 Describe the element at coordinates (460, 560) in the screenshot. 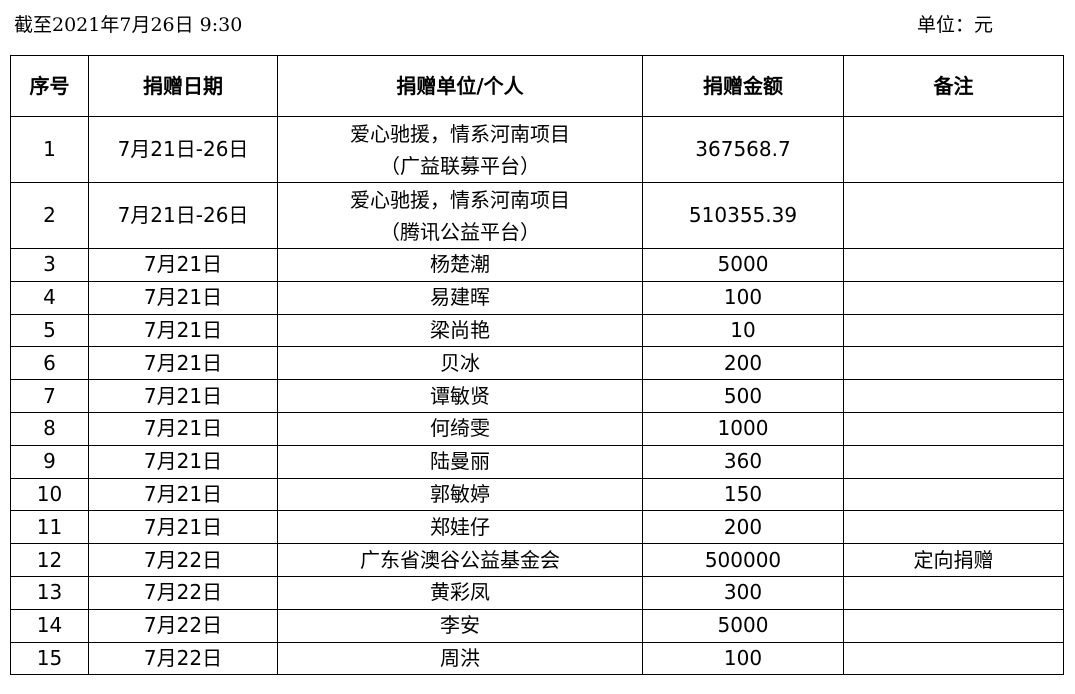

I see `cell-donor: 广东省澳谷公益基金会` at that location.